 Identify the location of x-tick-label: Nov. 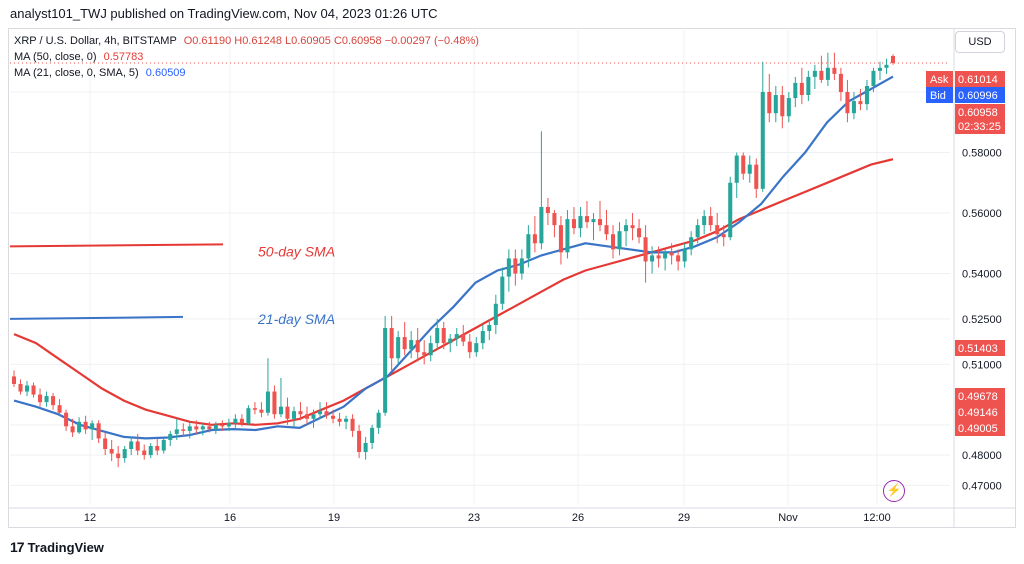
(788, 518).